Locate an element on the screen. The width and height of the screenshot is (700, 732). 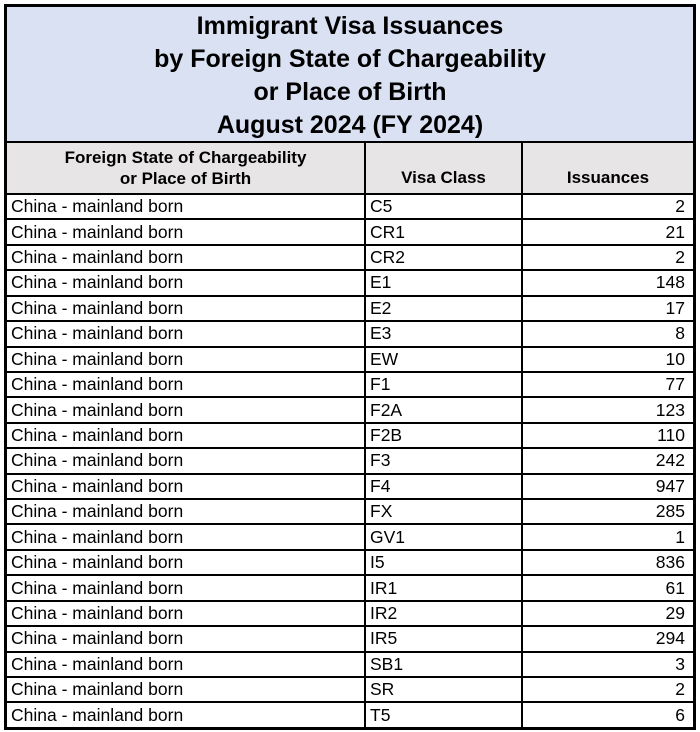
table-row: China - mainland born SR 2 is located at coordinates (350, 691).